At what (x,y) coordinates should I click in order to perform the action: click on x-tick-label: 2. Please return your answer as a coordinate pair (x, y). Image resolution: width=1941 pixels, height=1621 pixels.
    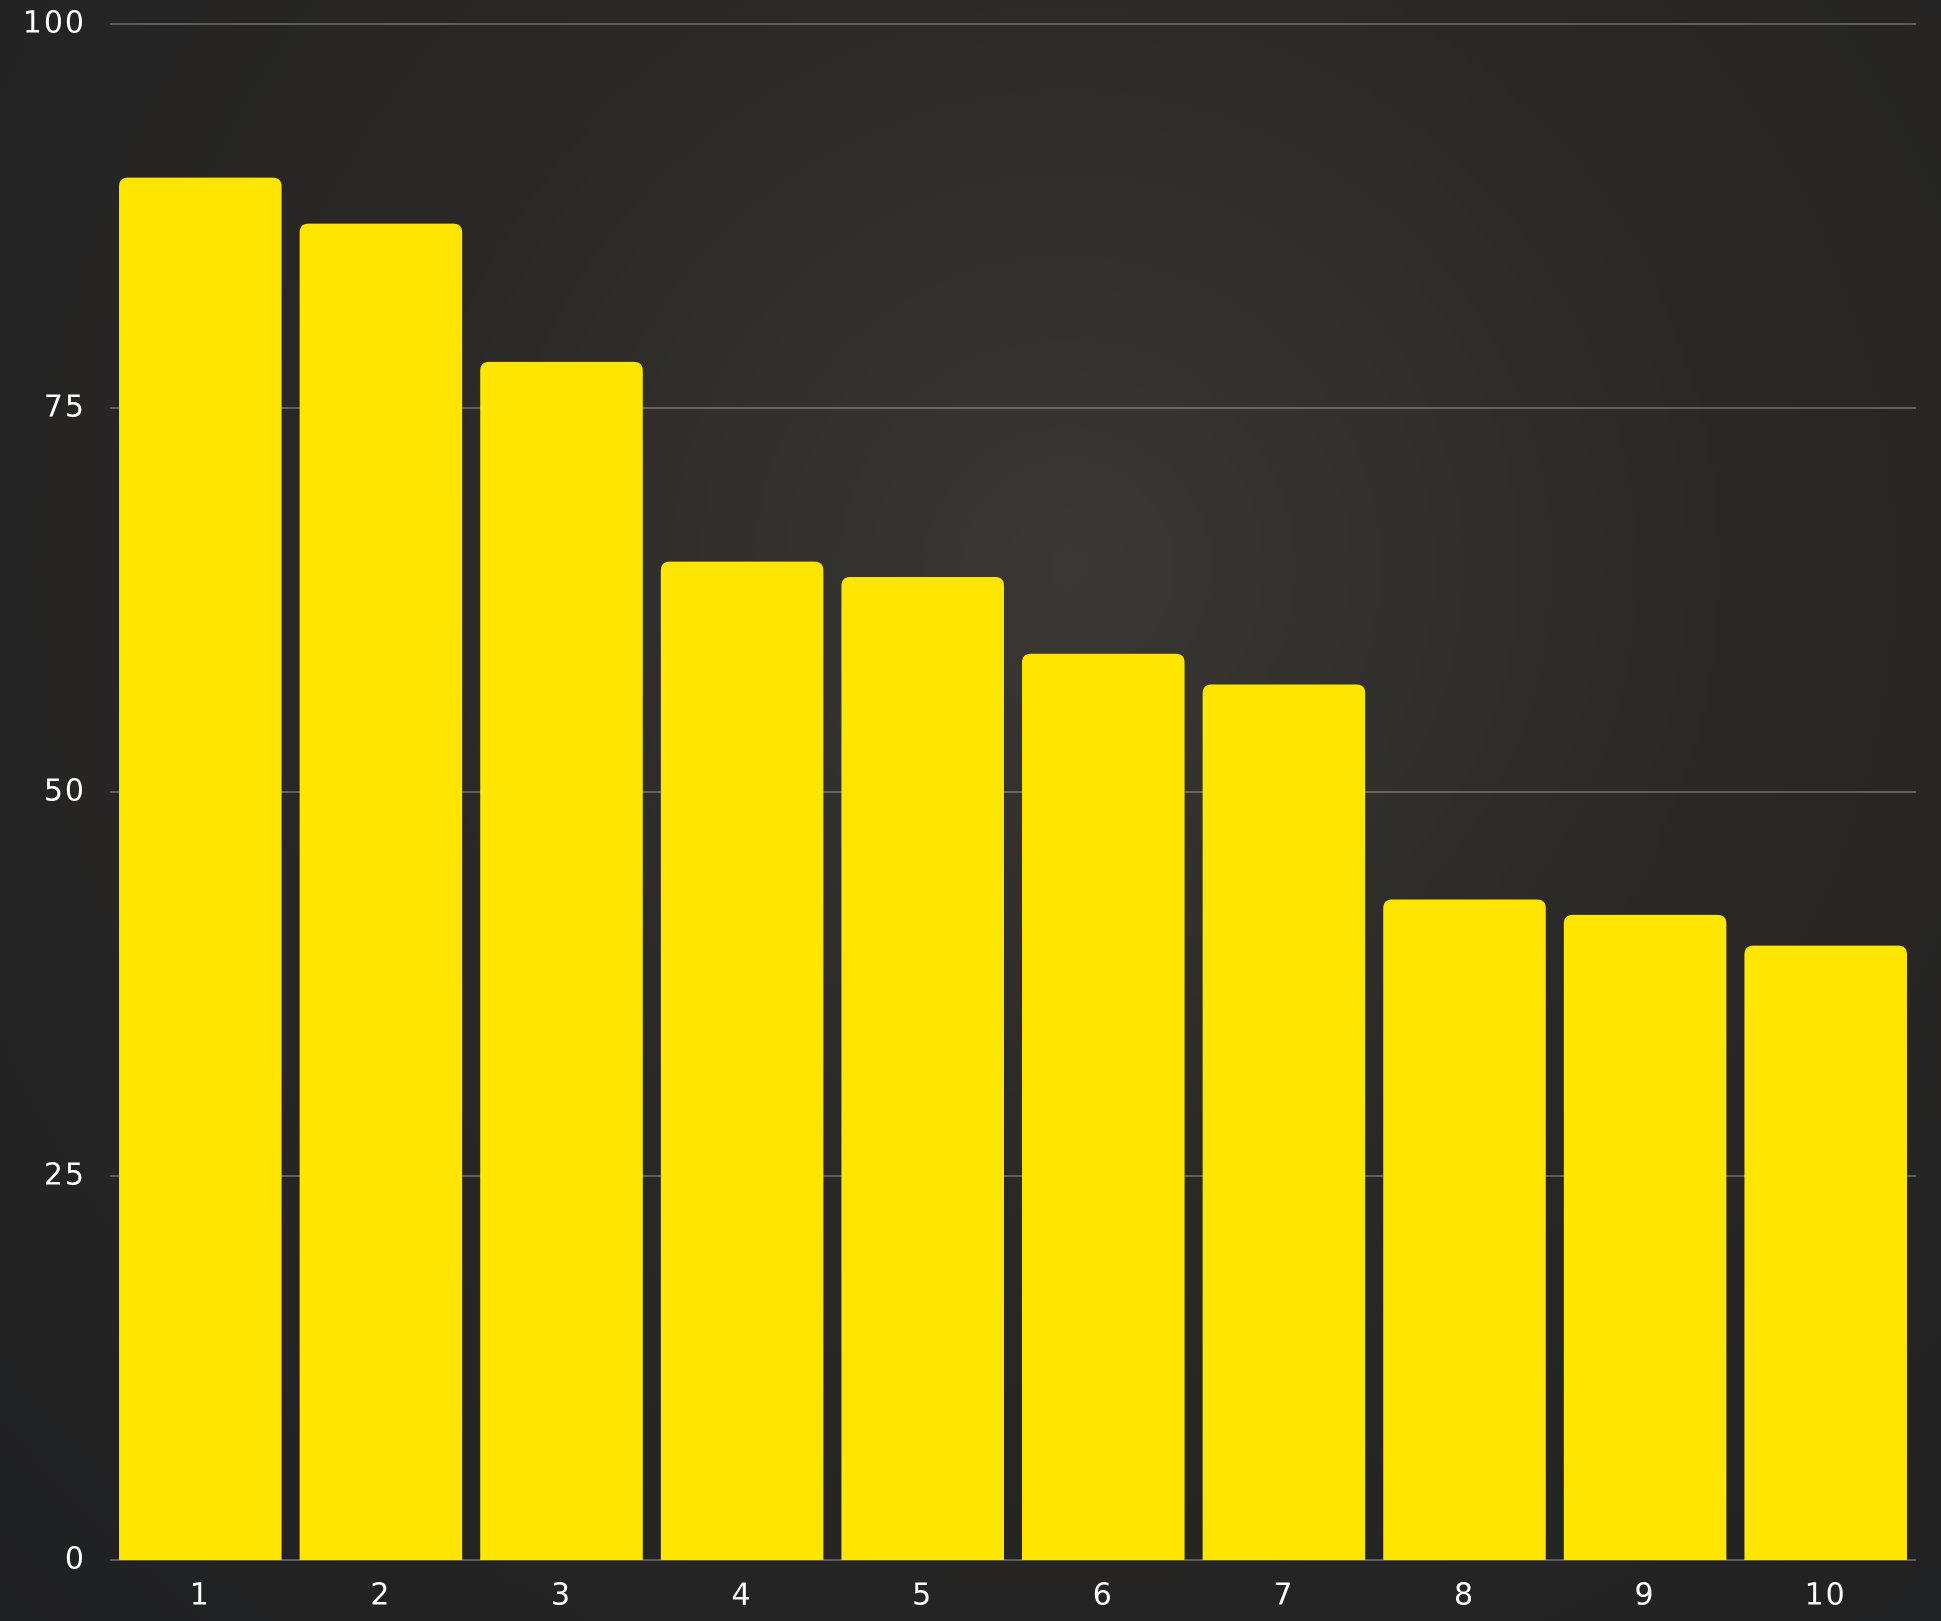
    Looking at the image, I should click on (380, 1595).